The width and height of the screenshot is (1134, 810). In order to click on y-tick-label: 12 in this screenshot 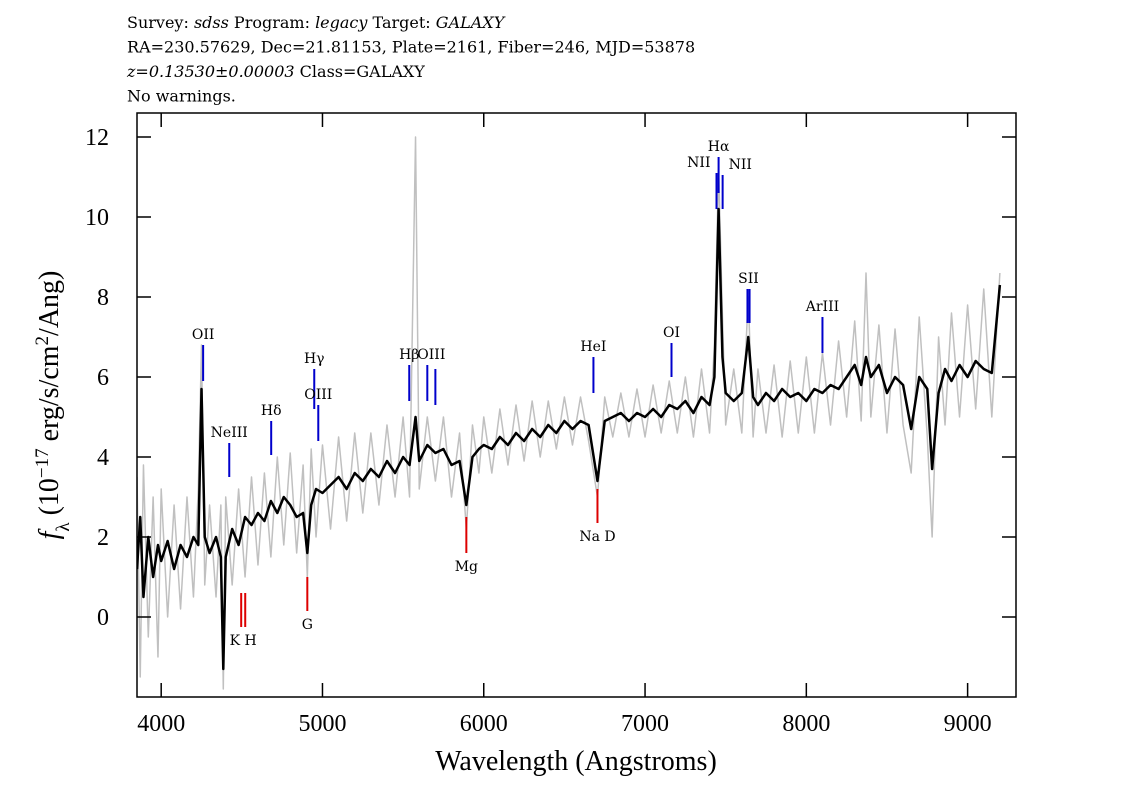, I will do `click(97, 138)`.